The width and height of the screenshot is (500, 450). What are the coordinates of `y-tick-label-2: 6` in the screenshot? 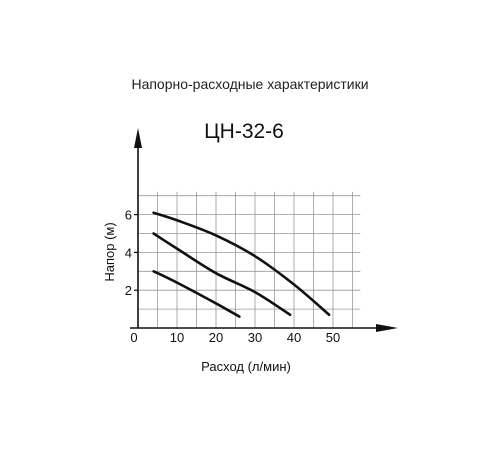 It's located at (128, 215).